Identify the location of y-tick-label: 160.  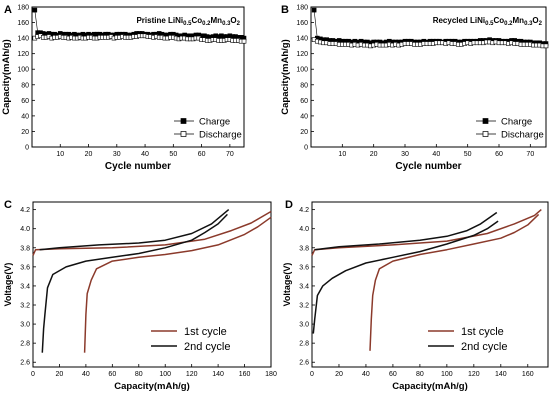
(23, 23).